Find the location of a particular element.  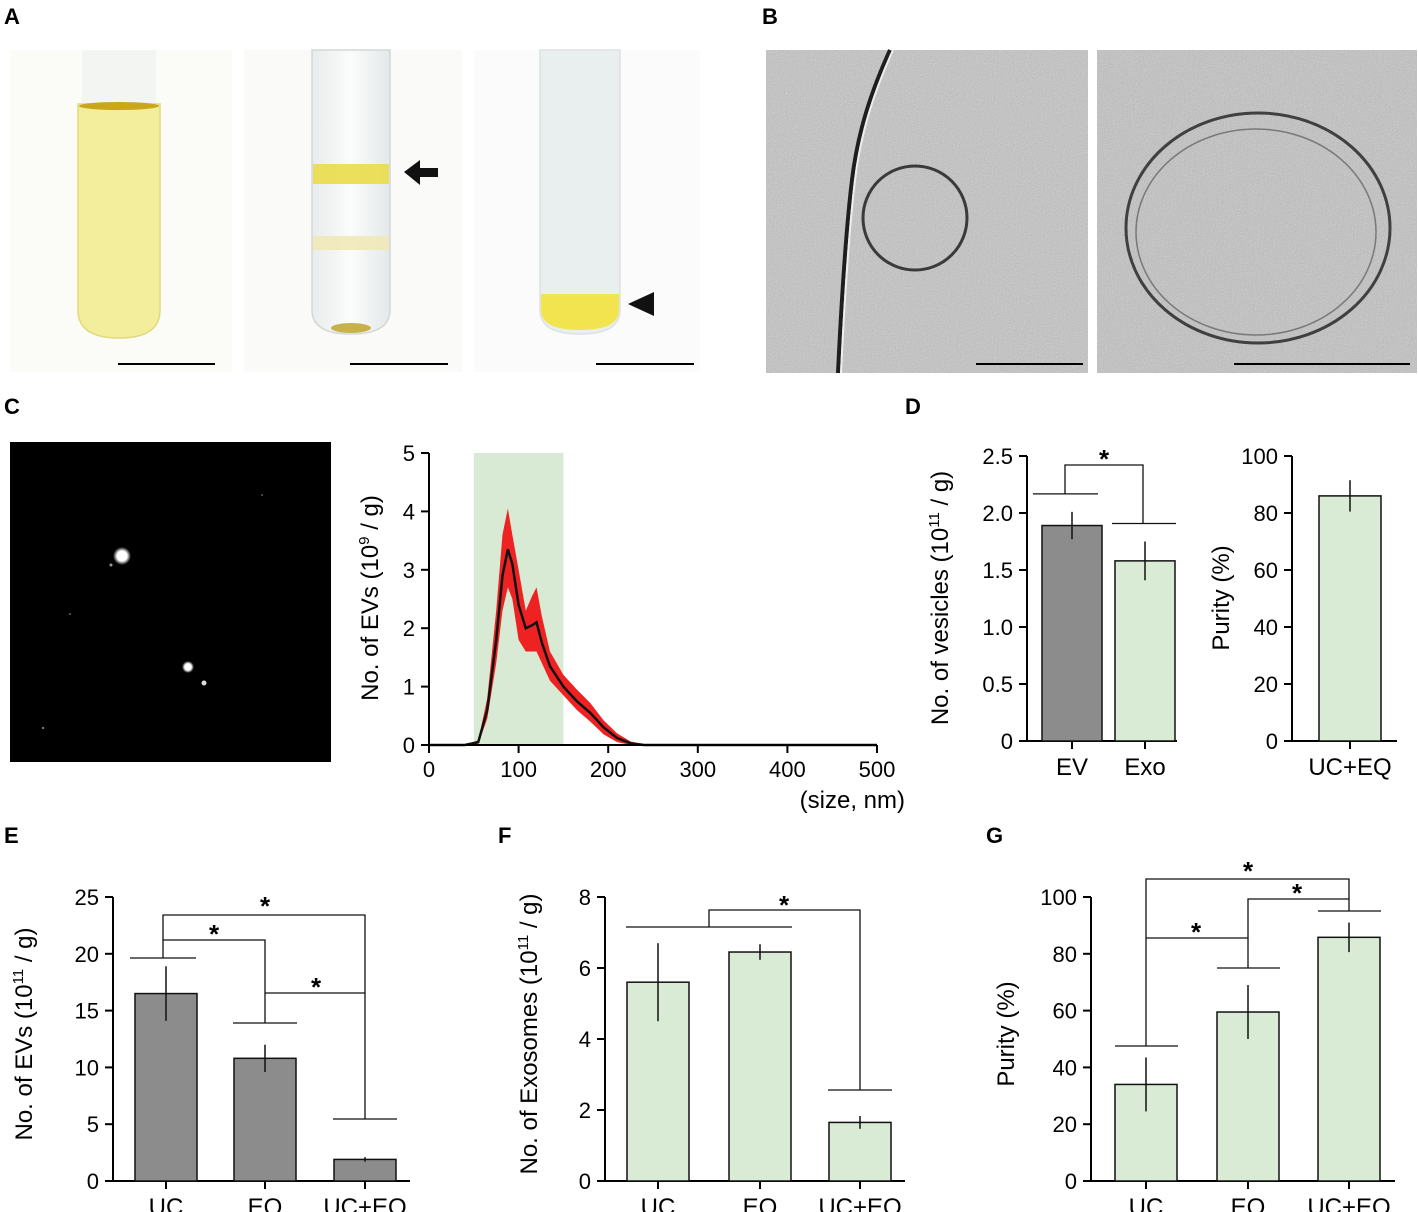

y-axis-label: No. of vesicles (1011 / g) is located at coordinates (940, 598).